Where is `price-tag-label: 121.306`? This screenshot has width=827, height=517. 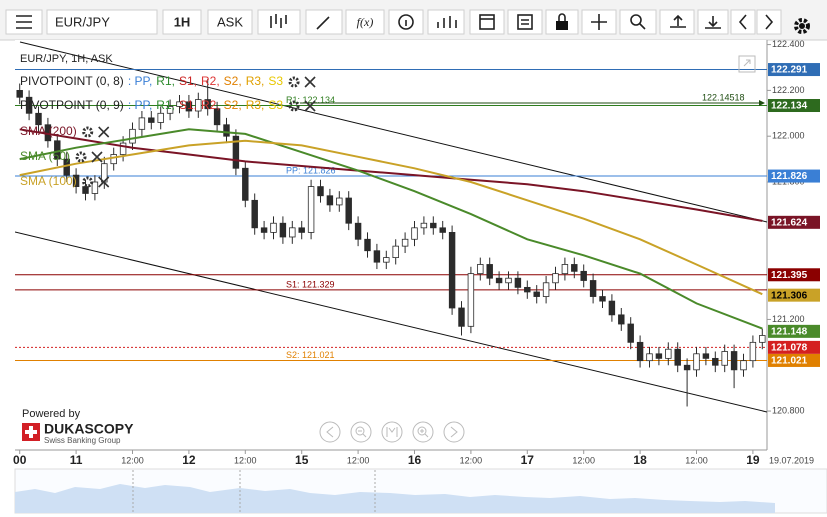
price-tag-label: 121.306 is located at coordinates (789, 295).